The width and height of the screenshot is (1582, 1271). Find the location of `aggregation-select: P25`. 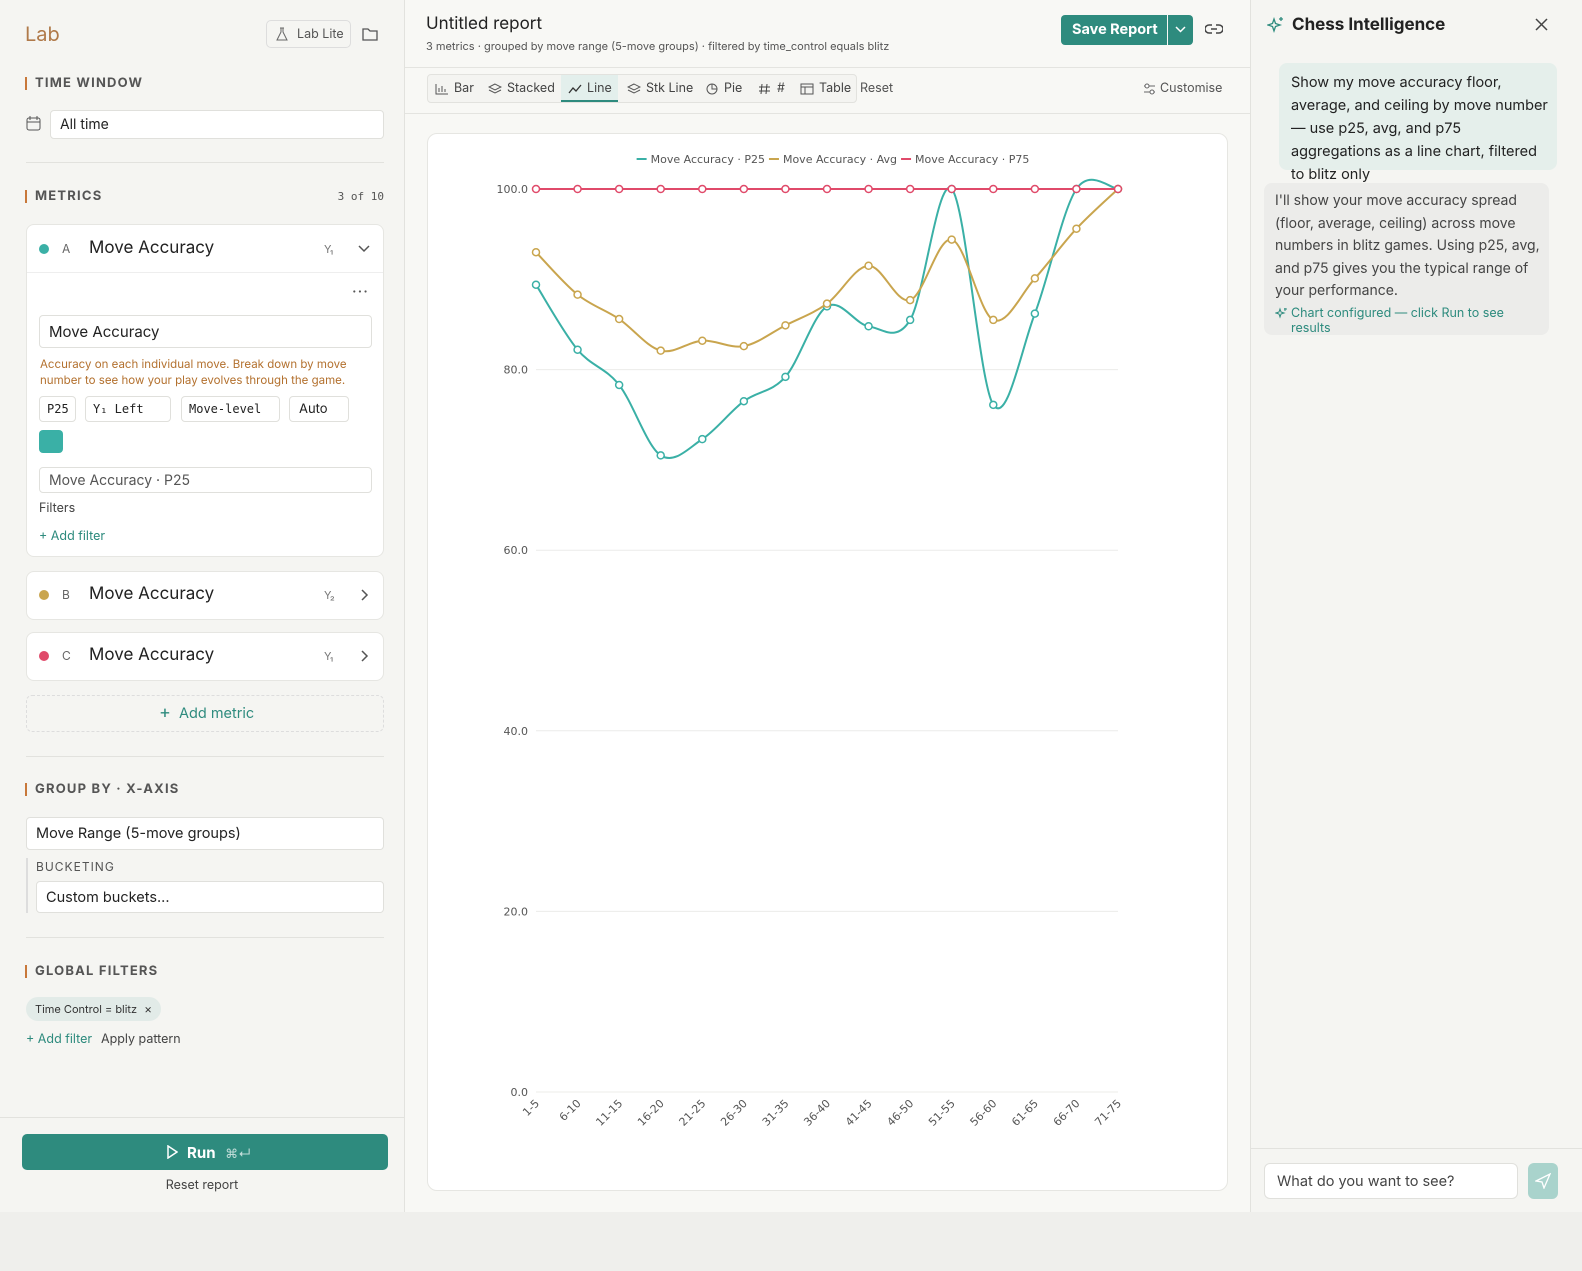

aggregation-select: P25 is located at coordinates (57, 409).